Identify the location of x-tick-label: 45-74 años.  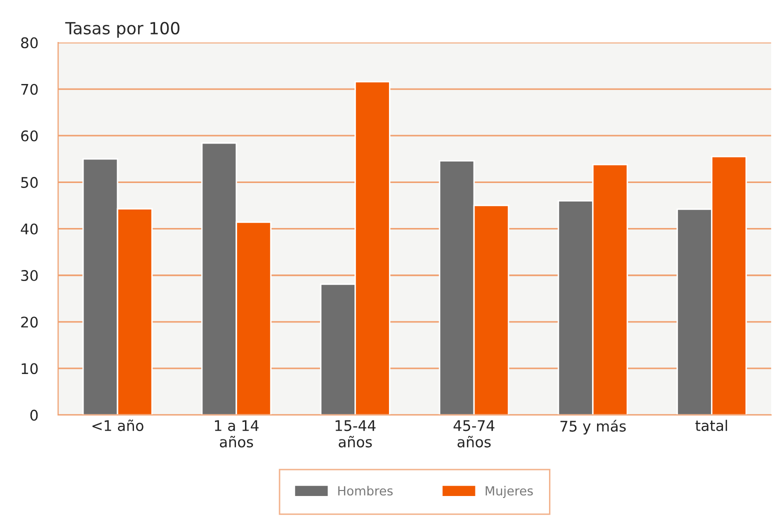
(474, 434).